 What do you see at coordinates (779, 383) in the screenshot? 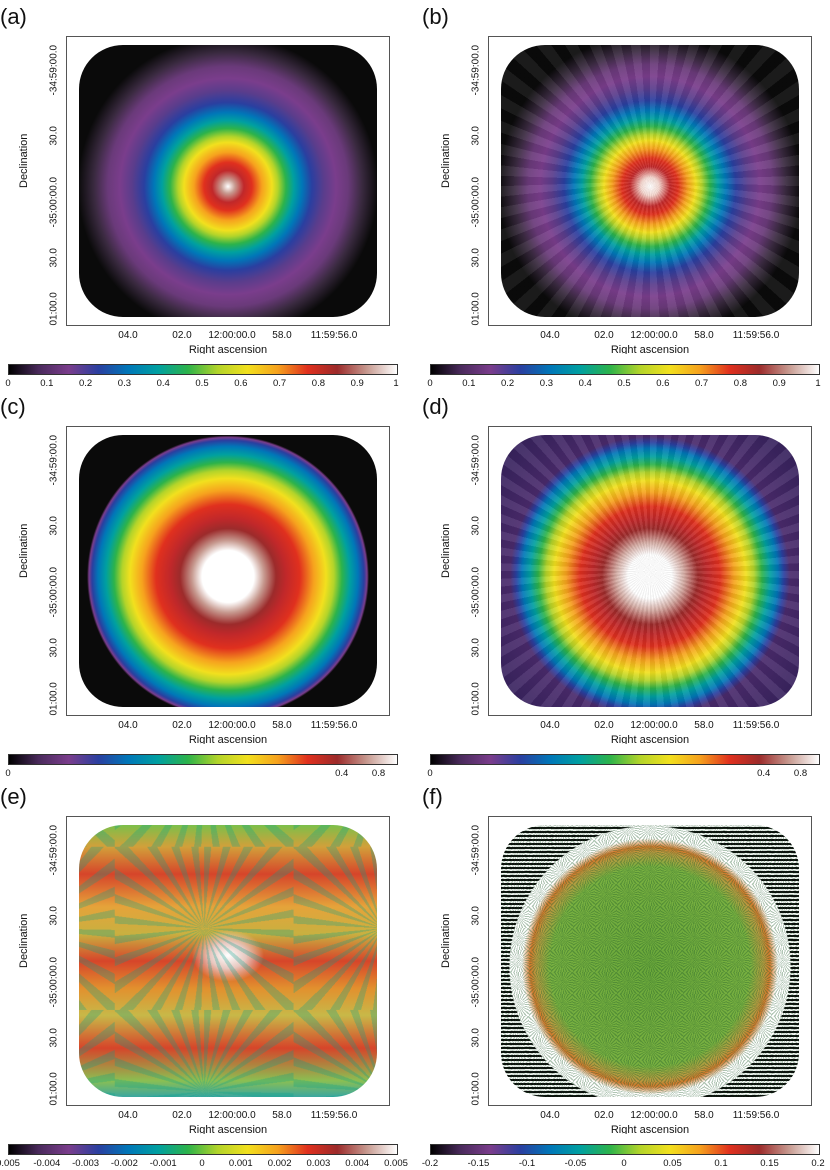
I see `colorbar-tick-label: 0.9` at bounding box center [779, 383].